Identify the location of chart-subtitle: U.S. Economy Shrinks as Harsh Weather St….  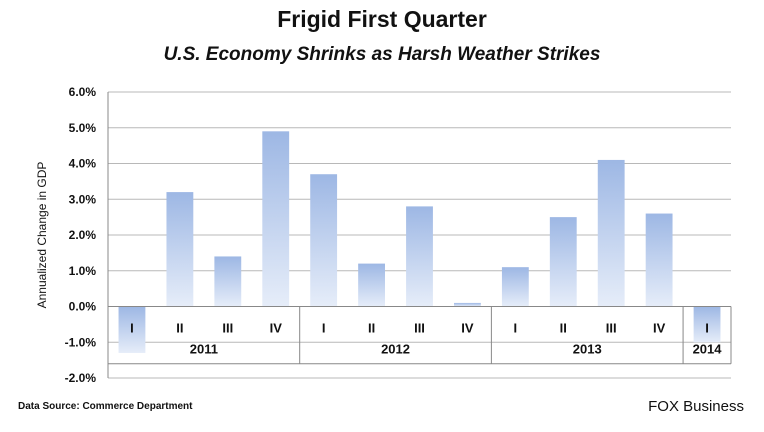
(382, 54).